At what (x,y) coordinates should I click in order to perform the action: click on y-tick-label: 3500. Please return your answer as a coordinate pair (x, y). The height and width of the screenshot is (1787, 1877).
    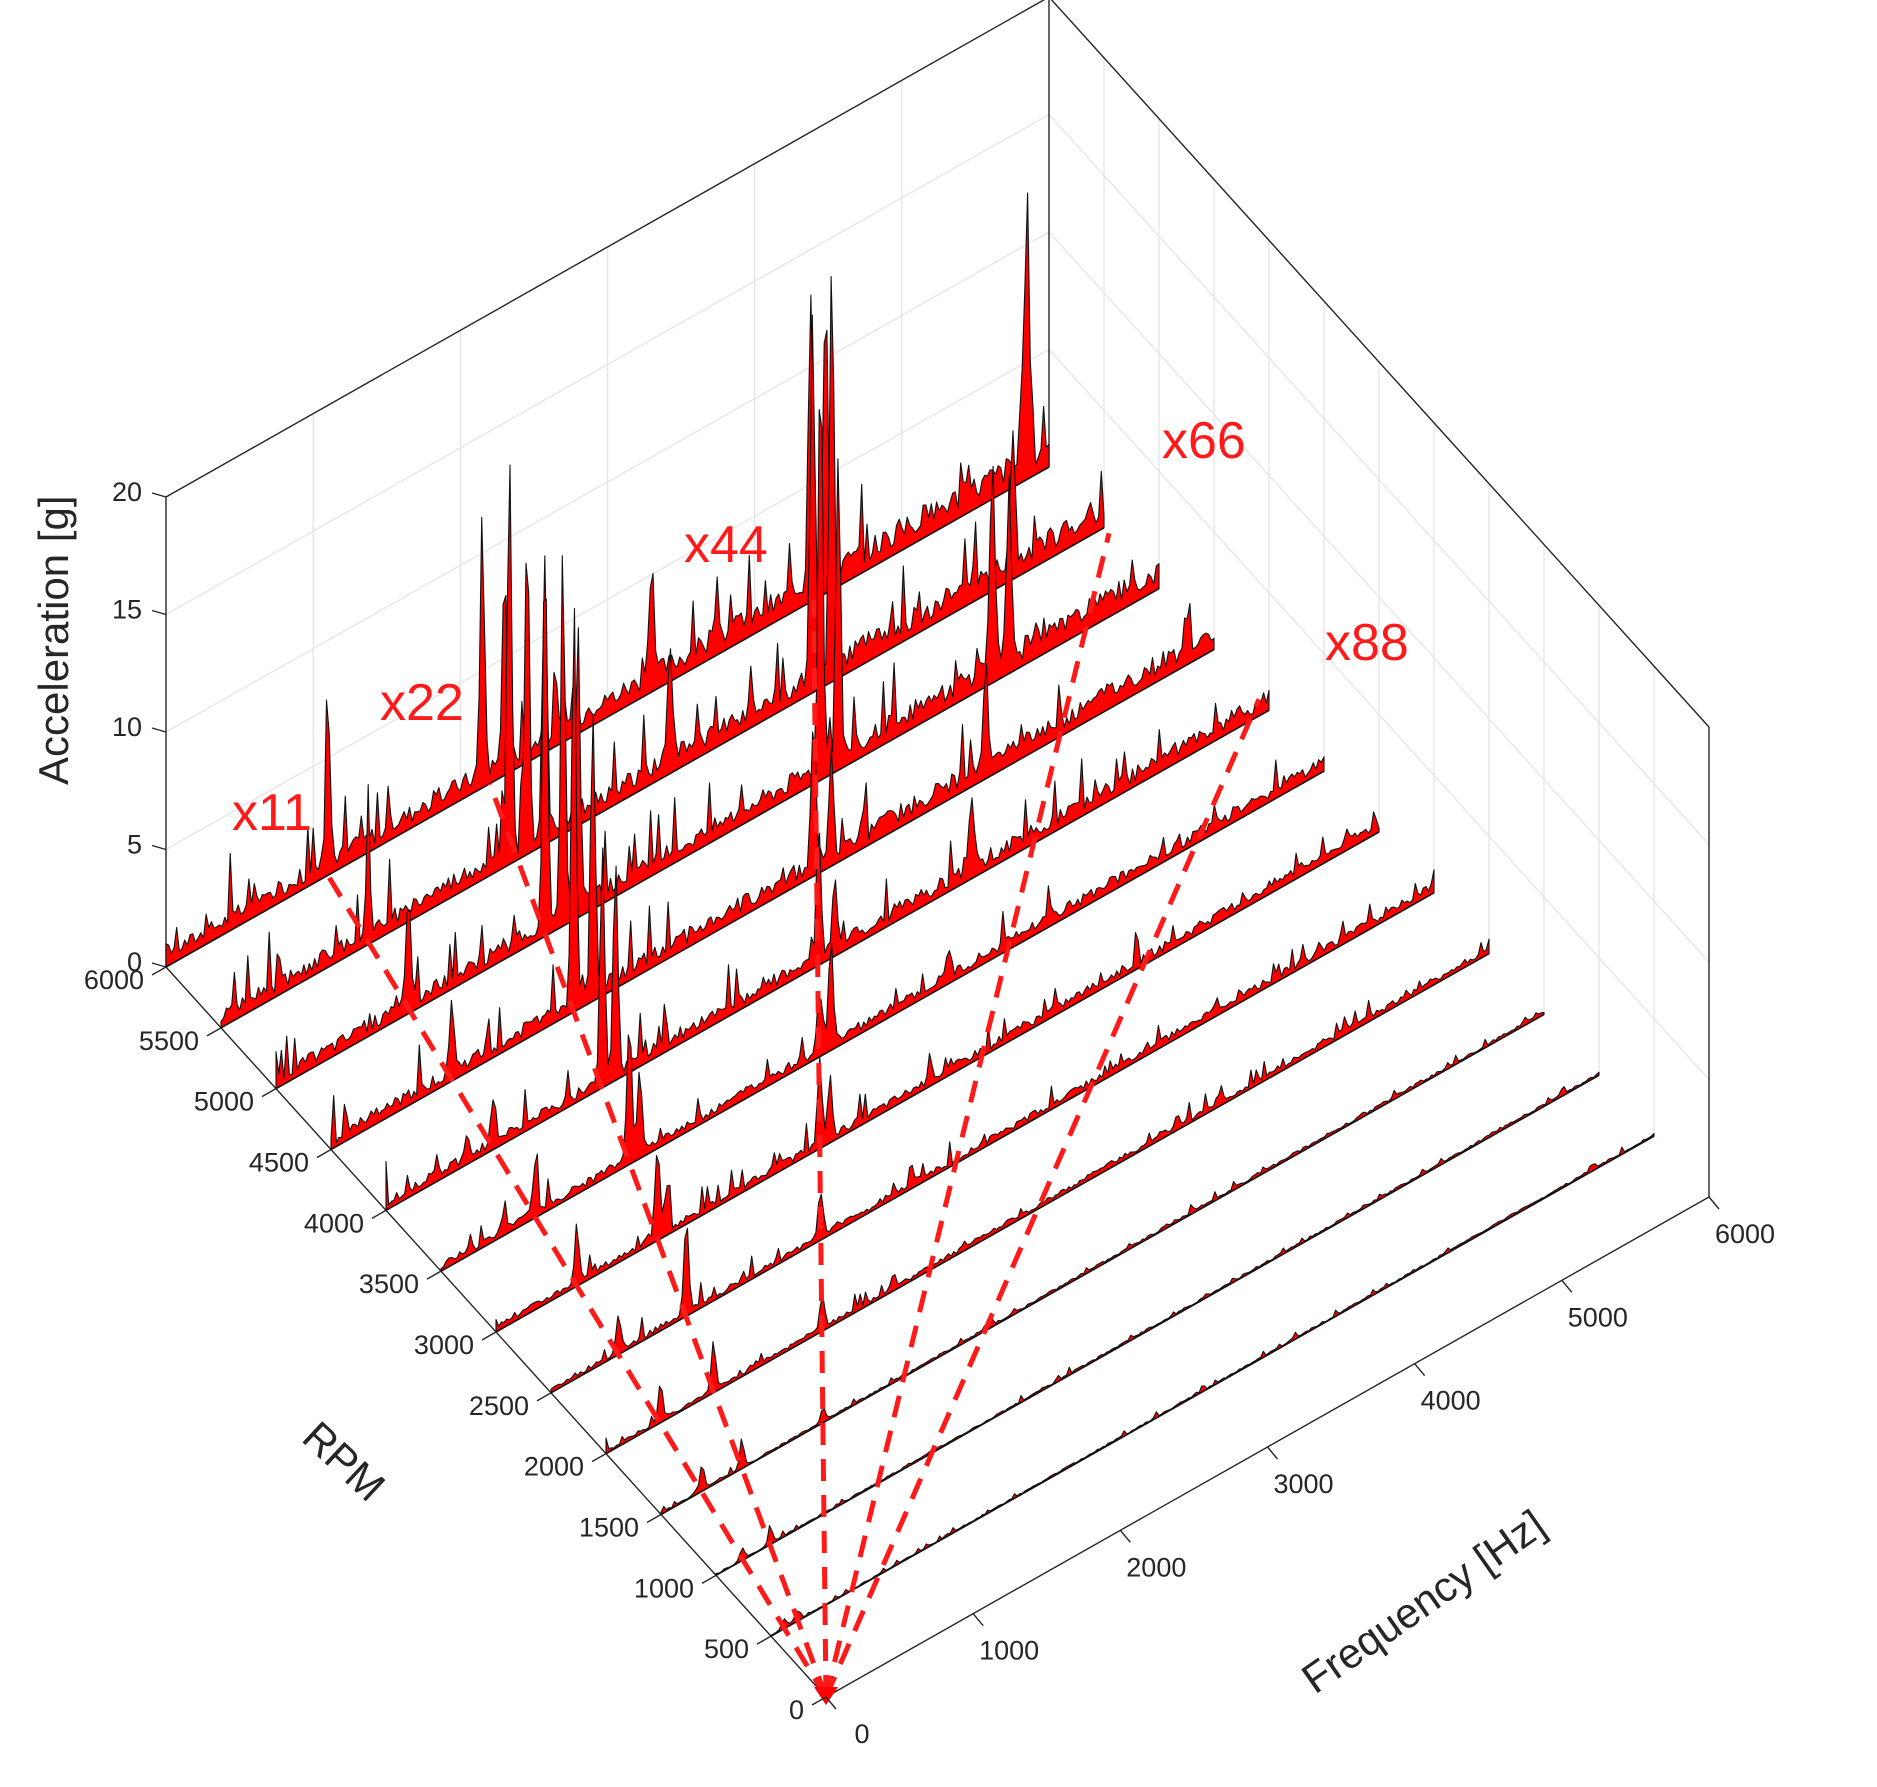
    Looking at the image, I should click on (389, 1284).